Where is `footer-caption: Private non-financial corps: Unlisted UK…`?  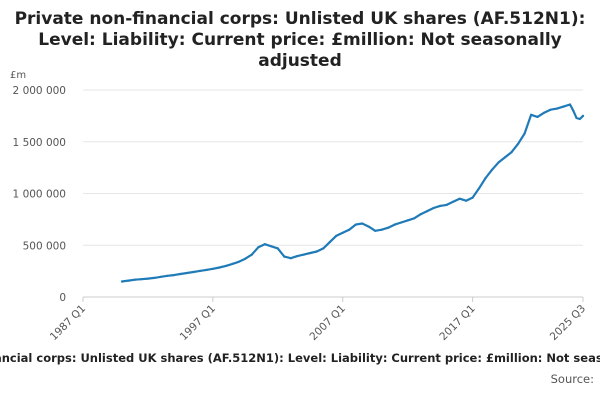 footer-caption: Private non-financial corps: Unlisted UK… is located at coordinates (300, 358).